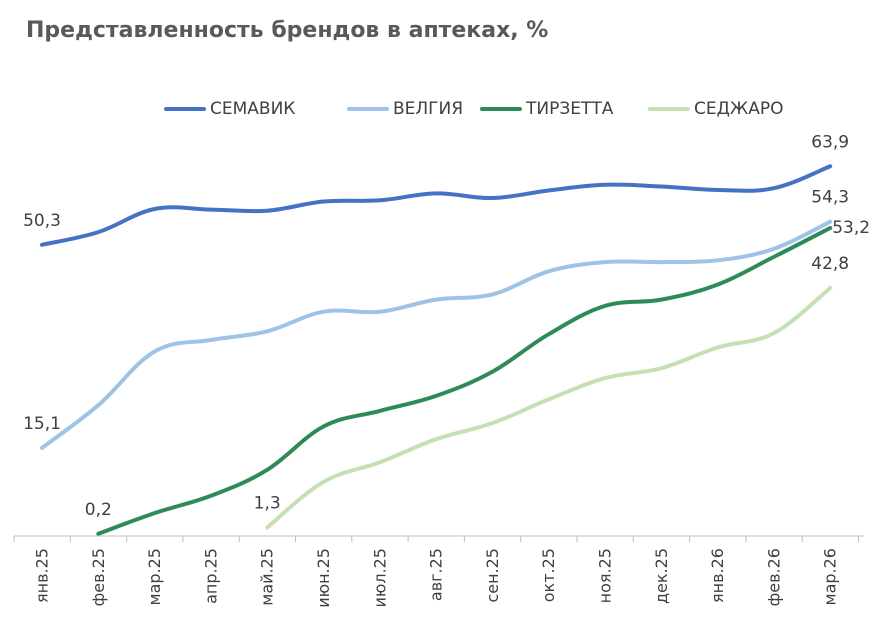  What do you see at coordinates (428, 109) in the screenshot?
I see `legend-label: ВЕЛГИЯ` at bounding box center [428, 109].